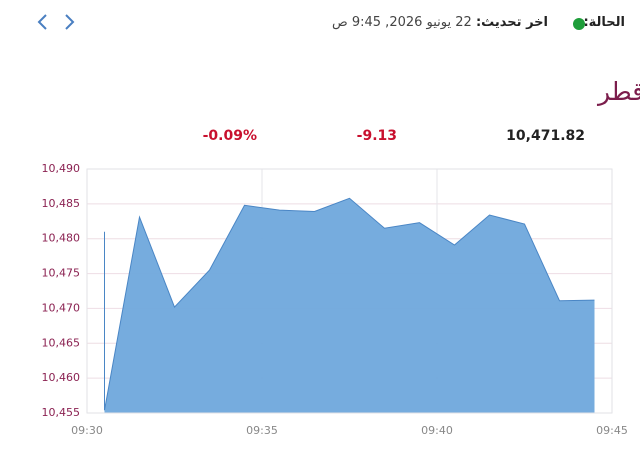  What do you see at coordinates (61, 273) in the screenshot?
I see `y-tick-label: 10,475` at bounding box center [61, 273].